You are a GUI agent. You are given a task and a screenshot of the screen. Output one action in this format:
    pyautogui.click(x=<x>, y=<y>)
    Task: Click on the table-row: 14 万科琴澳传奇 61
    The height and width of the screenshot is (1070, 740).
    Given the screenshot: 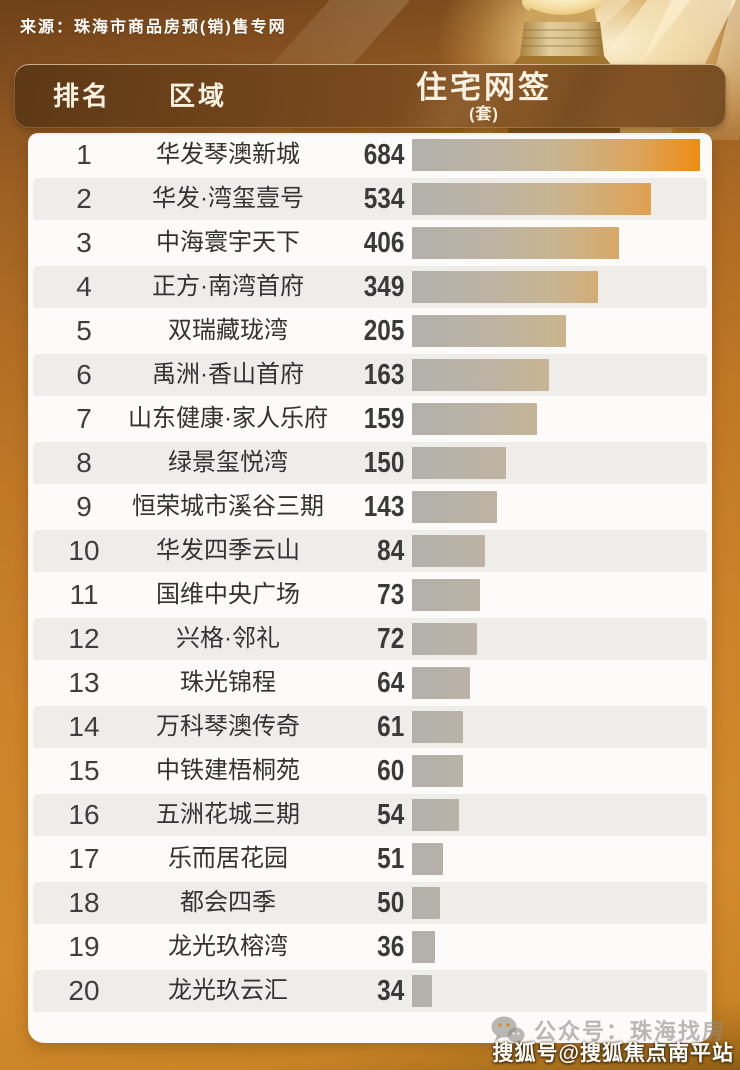 What is the action you would take?
    pyautogui.click(x=370, y=727)
    